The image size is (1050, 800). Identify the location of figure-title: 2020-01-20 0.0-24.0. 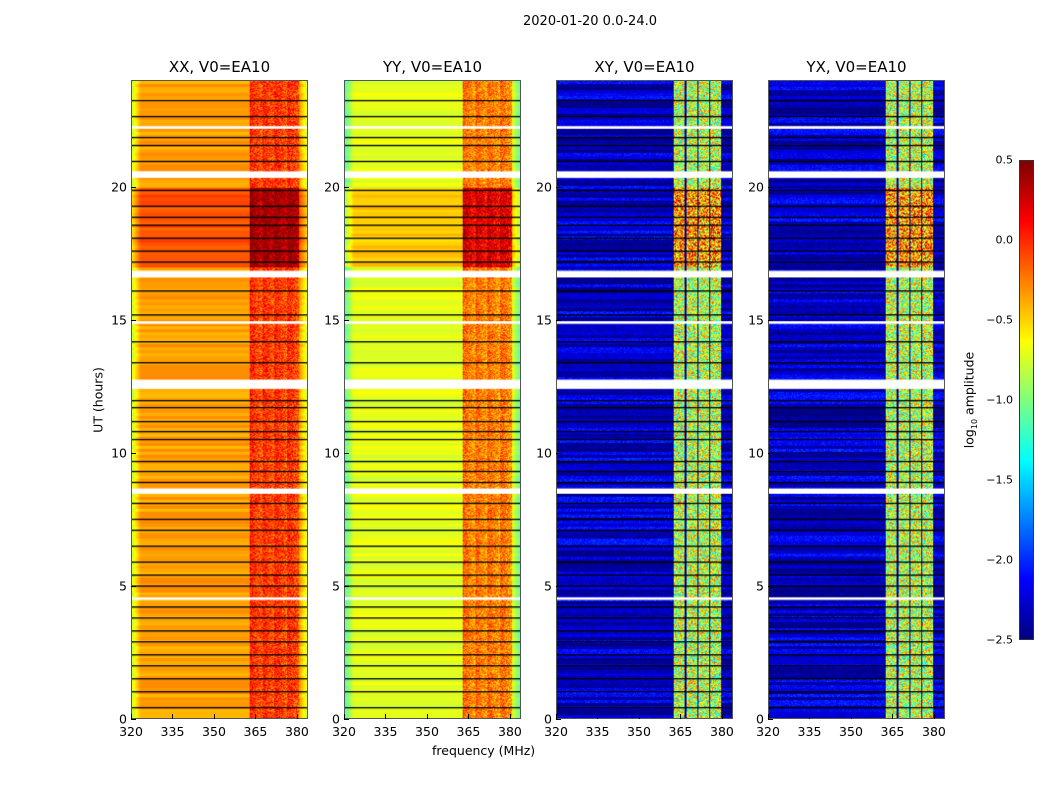
(590, 21).